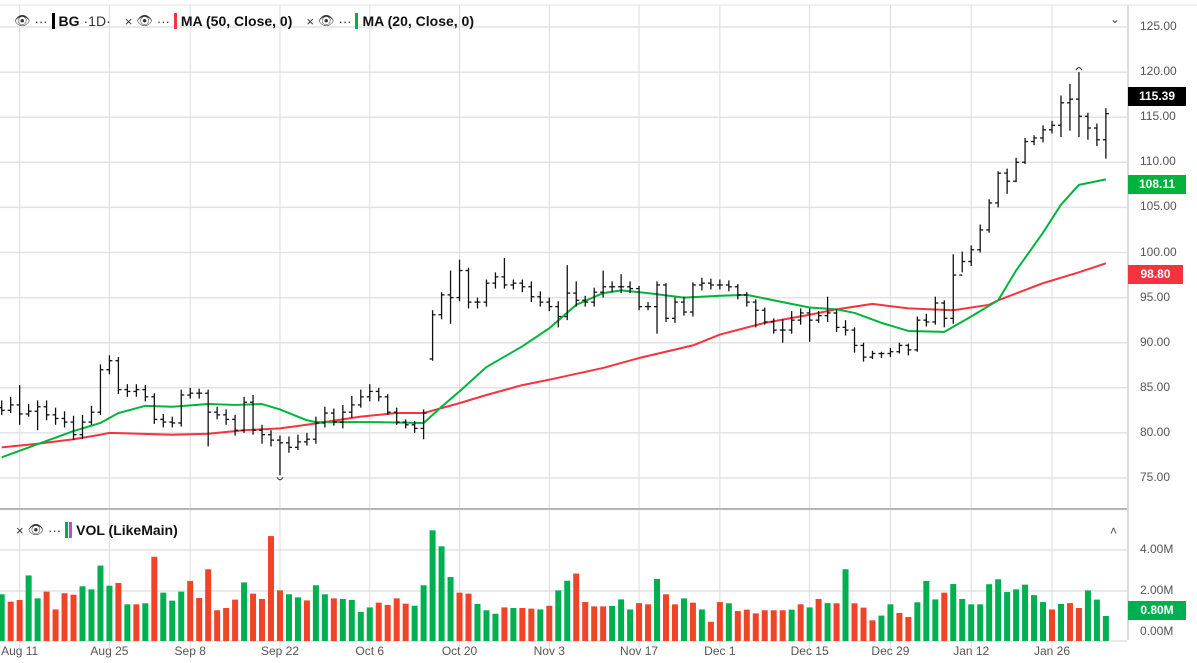 This screenshot has width=1197, height=663. I want to click on volume-label: VOL (LikeMain), so click(127, 530).